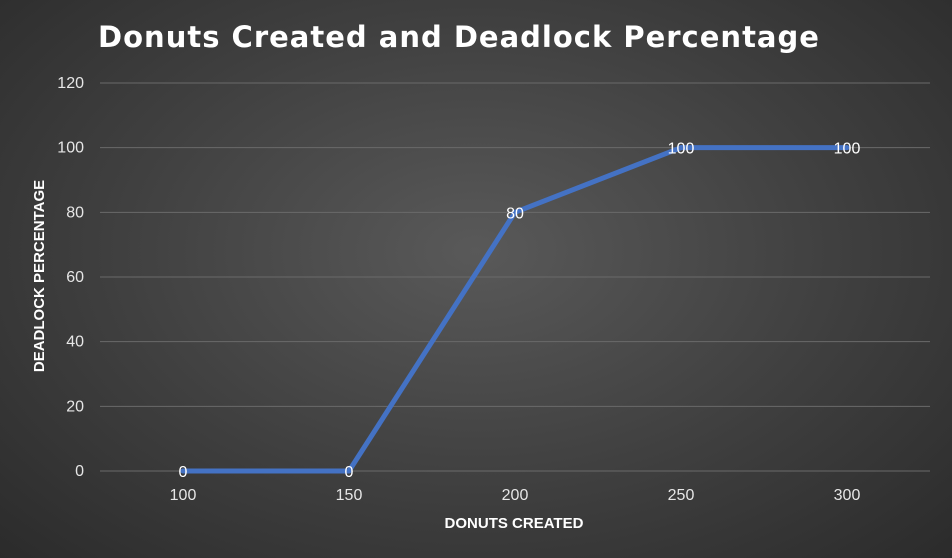 The image size is (952, 558). What do you see at coordinates (514, 523) in the screenshot?
I see `x-axis-title: DONUTS CREATED` at bounding box center [514, 523].